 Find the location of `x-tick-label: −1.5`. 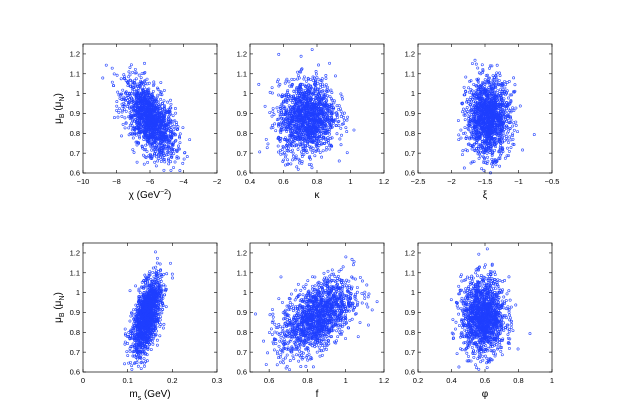

x-tick-label: −1.5 is located at coordinates (485, 181).